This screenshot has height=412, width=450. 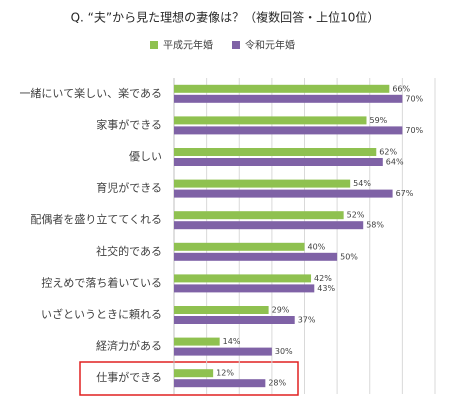 I want to click on value-label: 59%, so click(x=378, y=120).